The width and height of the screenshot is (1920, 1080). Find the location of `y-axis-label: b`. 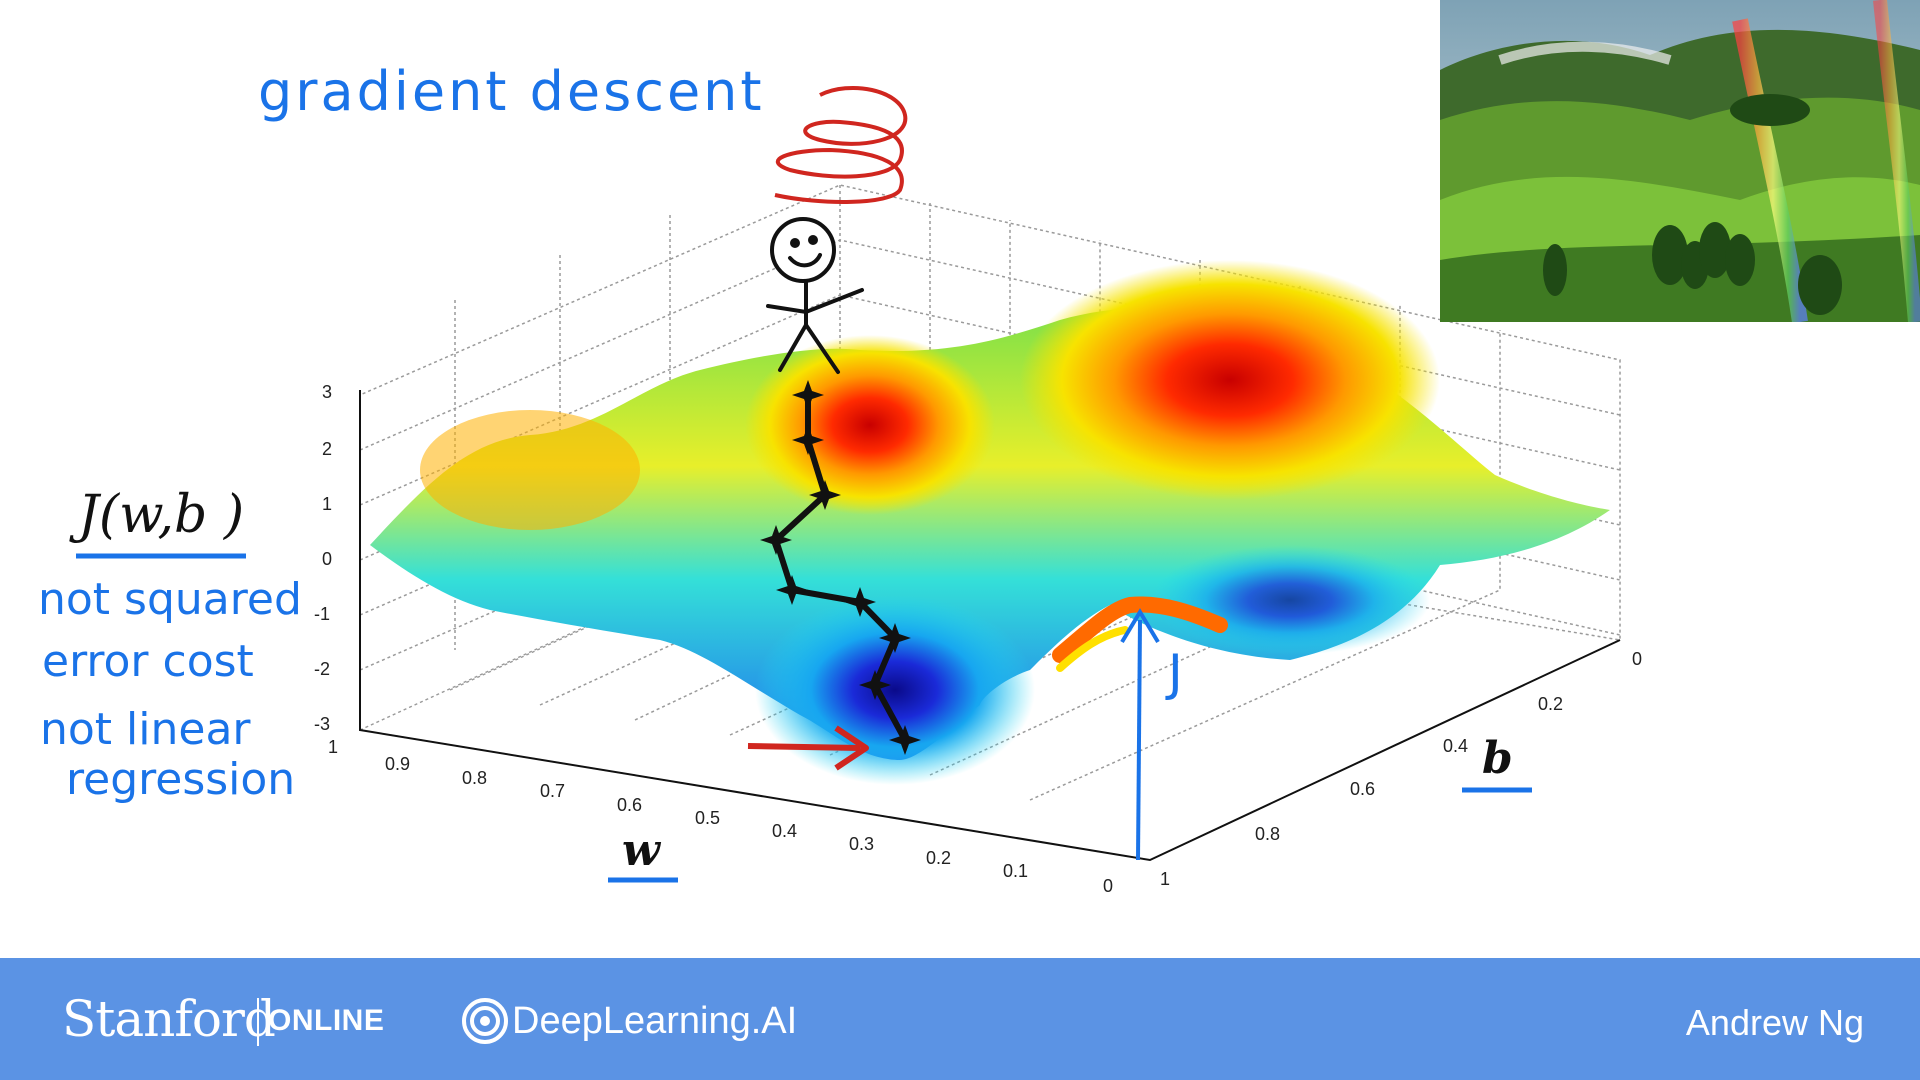

y-axis-label: b is located at coordinates (1497, 758).